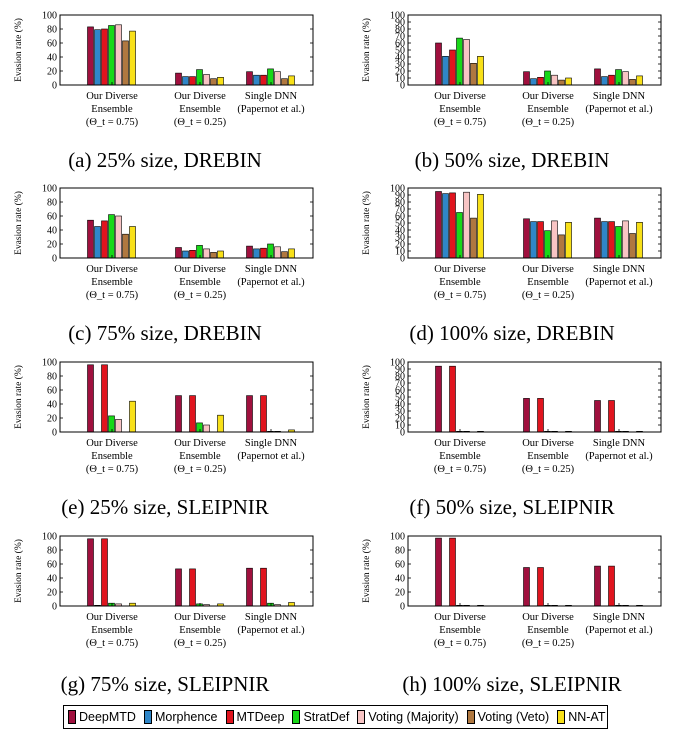  Describe the element at coordinates (400, 426) in the screenshot. I see `y-tick-label: 10` at that location.